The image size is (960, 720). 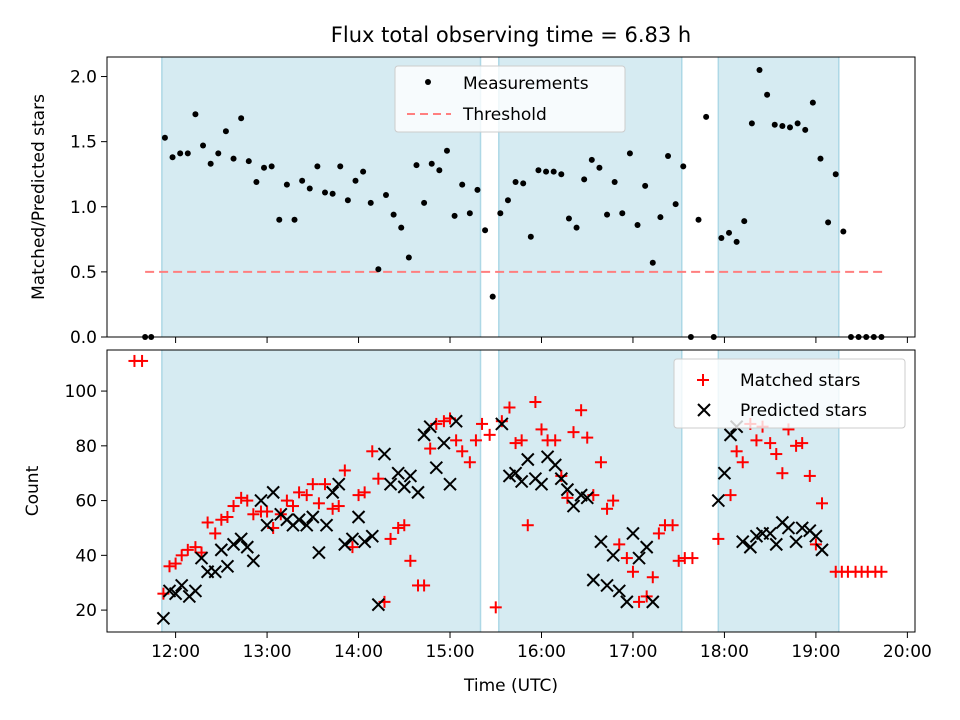 What do you see at coordinates (504, 115) in the screenshot?
I see `legend-threshold-label: Threshold` at bounding box center [504, 115].